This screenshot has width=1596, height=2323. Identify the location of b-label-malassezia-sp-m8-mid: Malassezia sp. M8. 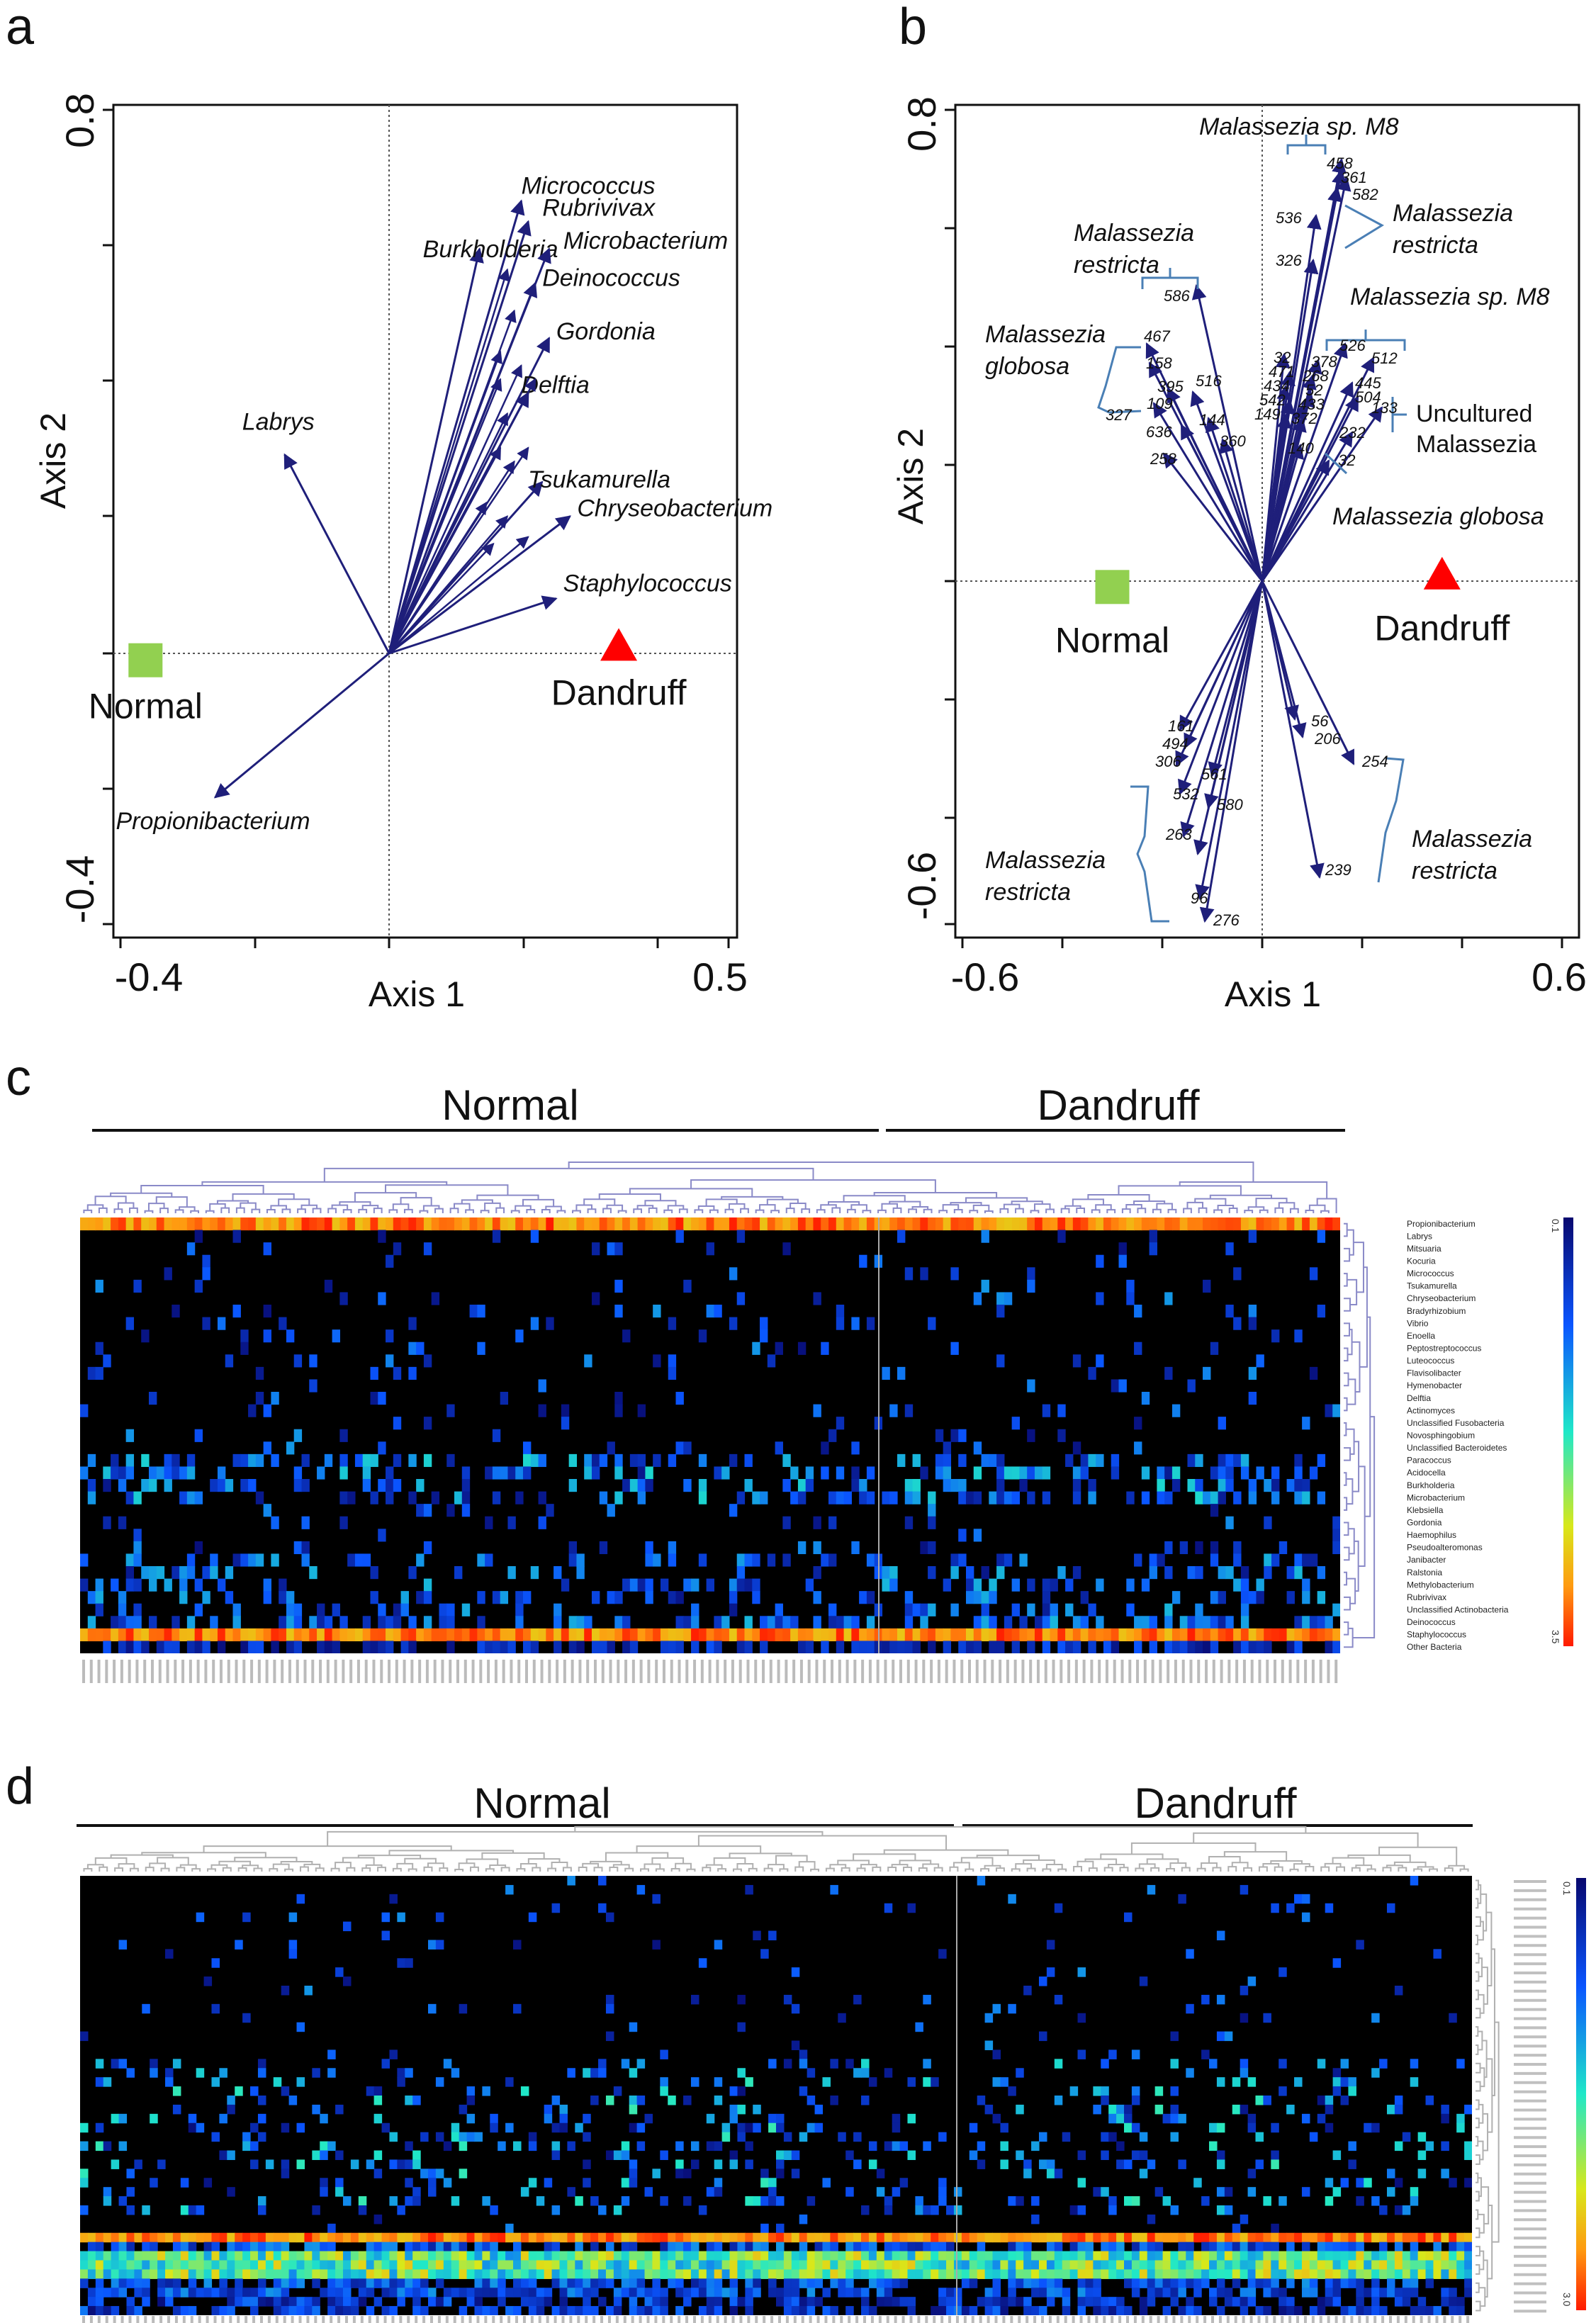
(1450, 296).